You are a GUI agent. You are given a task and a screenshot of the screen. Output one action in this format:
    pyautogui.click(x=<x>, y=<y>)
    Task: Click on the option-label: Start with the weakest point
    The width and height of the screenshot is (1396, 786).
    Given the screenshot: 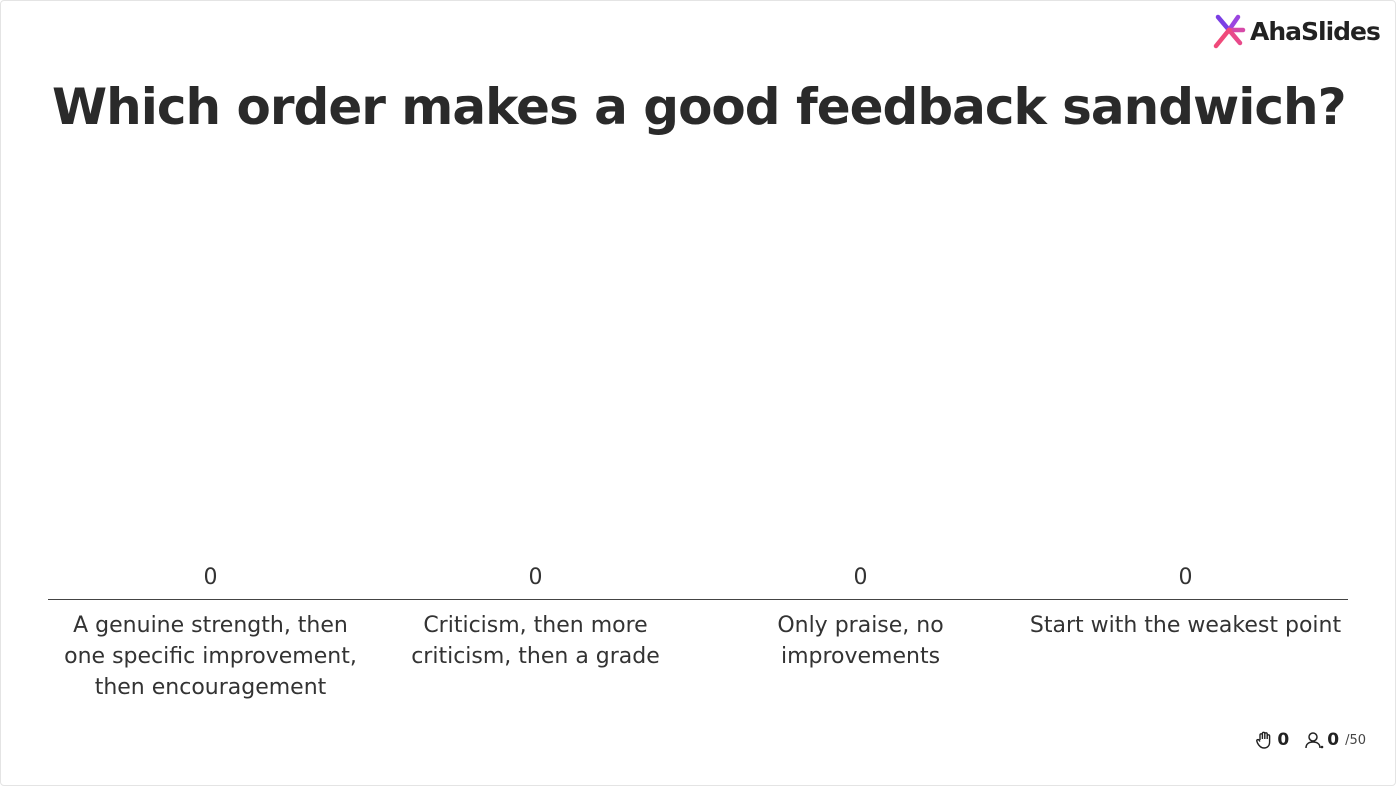 What is the action you would take?
    pyautogui.click(x=1185, y=625)
    